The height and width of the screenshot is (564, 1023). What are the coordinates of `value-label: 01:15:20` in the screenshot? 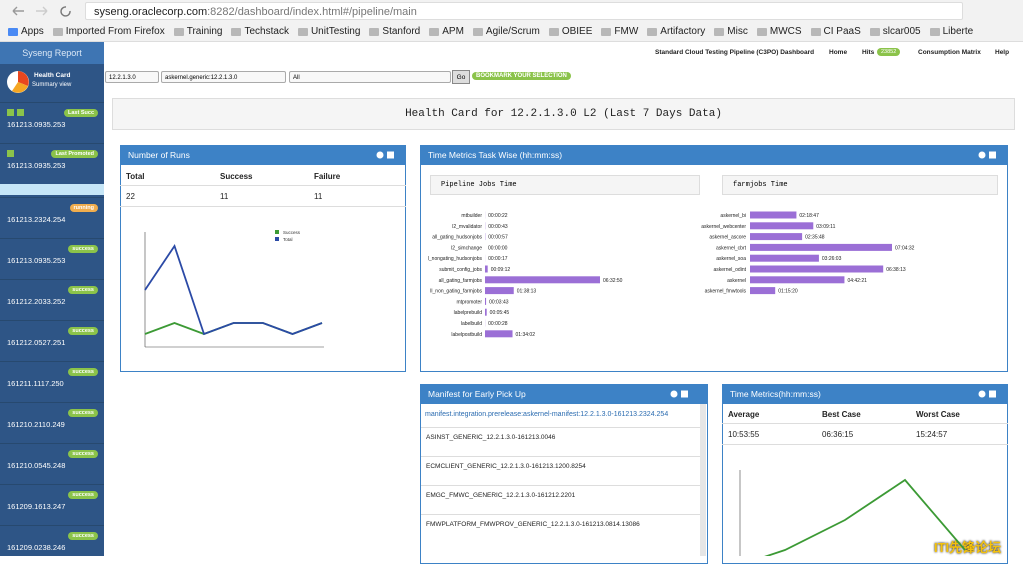 It's located at (788, 292).